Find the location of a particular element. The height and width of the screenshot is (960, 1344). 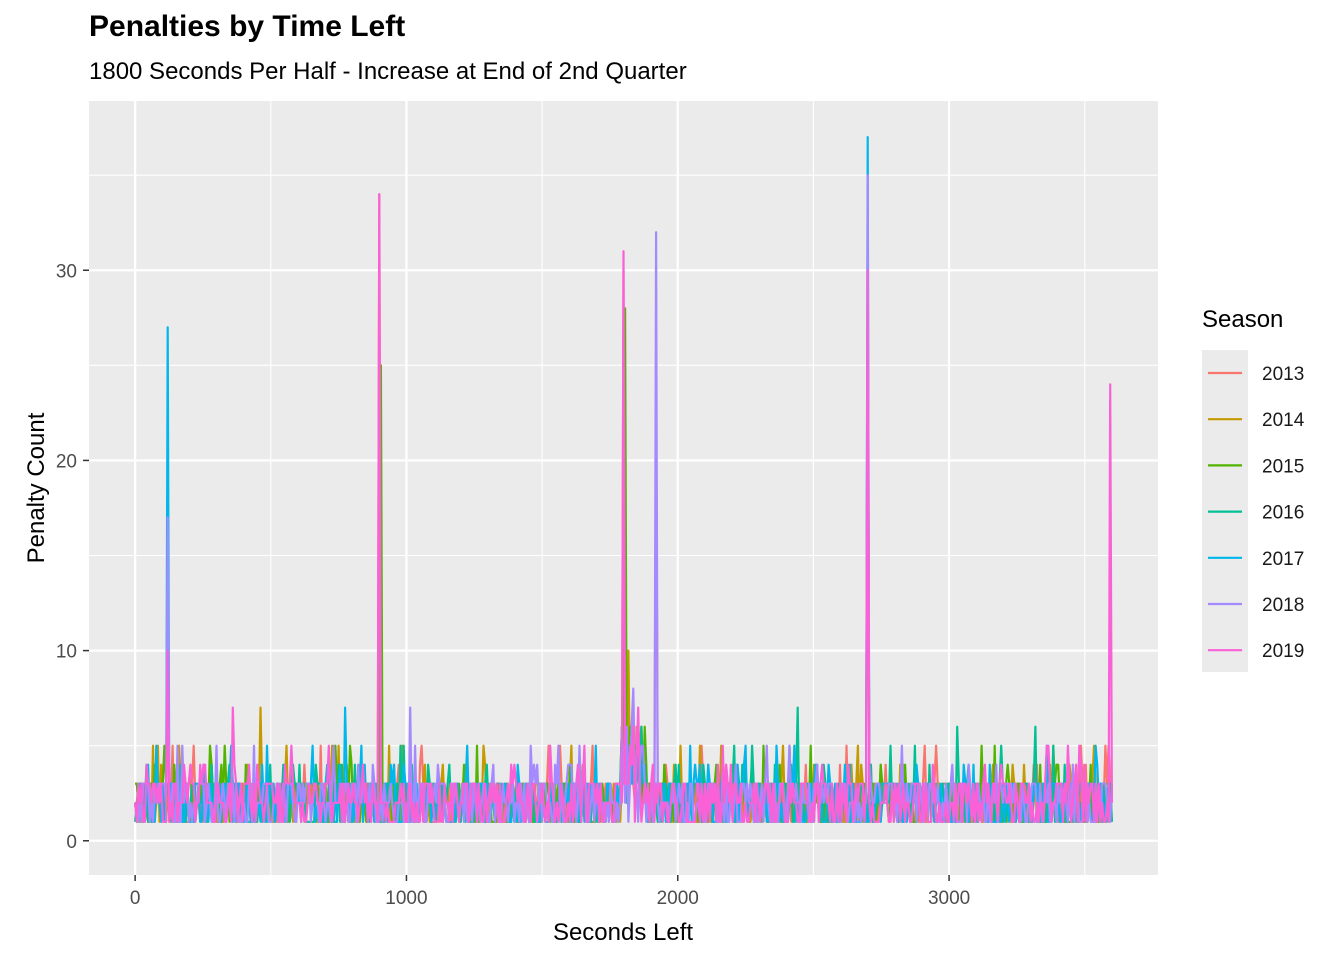

legend-title: Season is located at coordinates (1243, 319).